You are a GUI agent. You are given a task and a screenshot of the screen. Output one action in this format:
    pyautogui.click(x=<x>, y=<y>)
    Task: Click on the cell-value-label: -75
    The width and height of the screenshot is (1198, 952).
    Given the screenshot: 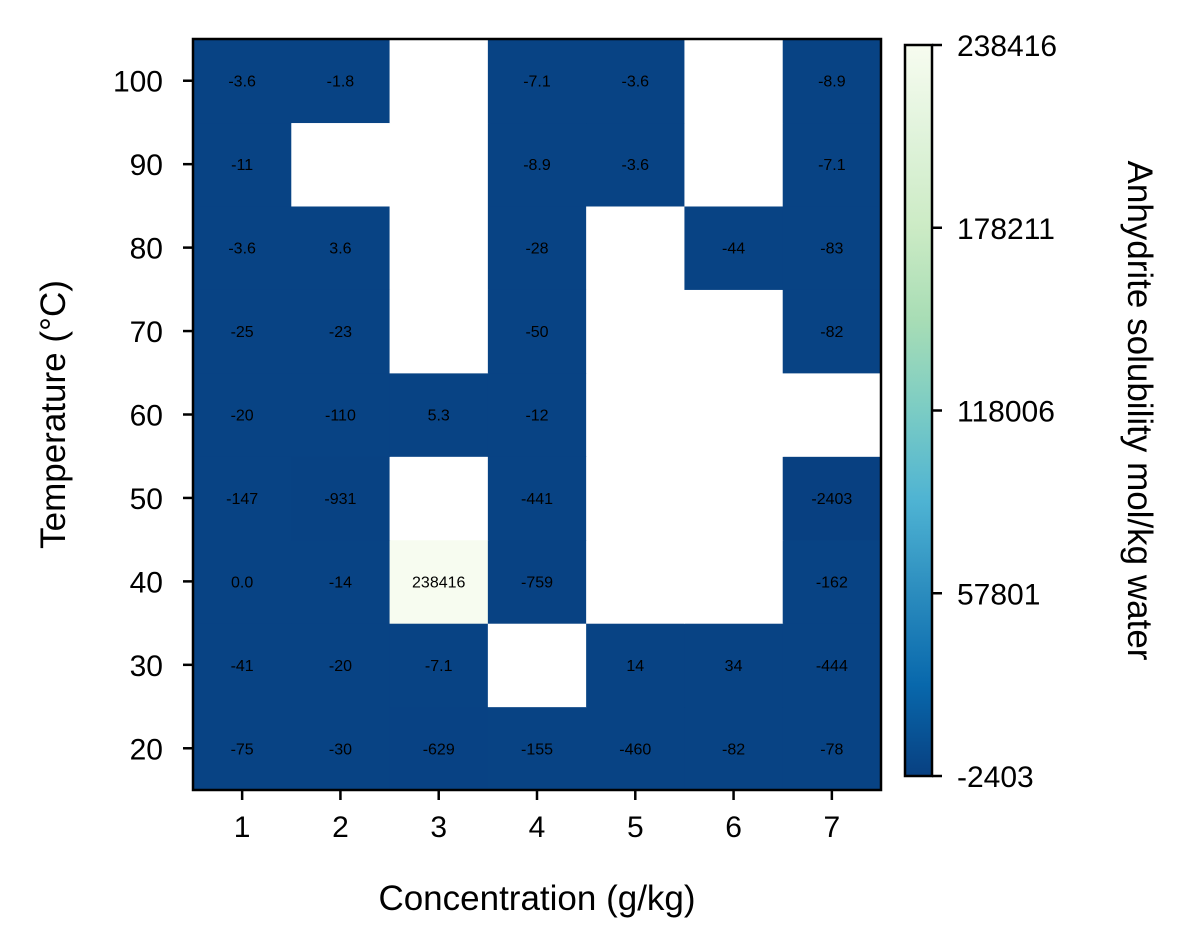 What is the action you would take?
    pyautogui.click(x=242, y=749)
    